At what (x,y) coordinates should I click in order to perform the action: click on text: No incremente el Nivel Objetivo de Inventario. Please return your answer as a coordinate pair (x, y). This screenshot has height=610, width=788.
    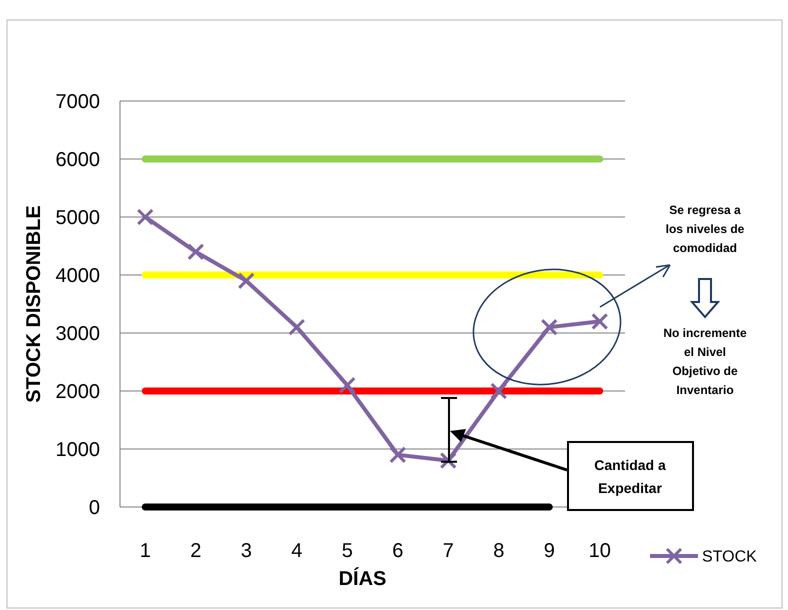
    Looking at the image, I should click on (705, 361).